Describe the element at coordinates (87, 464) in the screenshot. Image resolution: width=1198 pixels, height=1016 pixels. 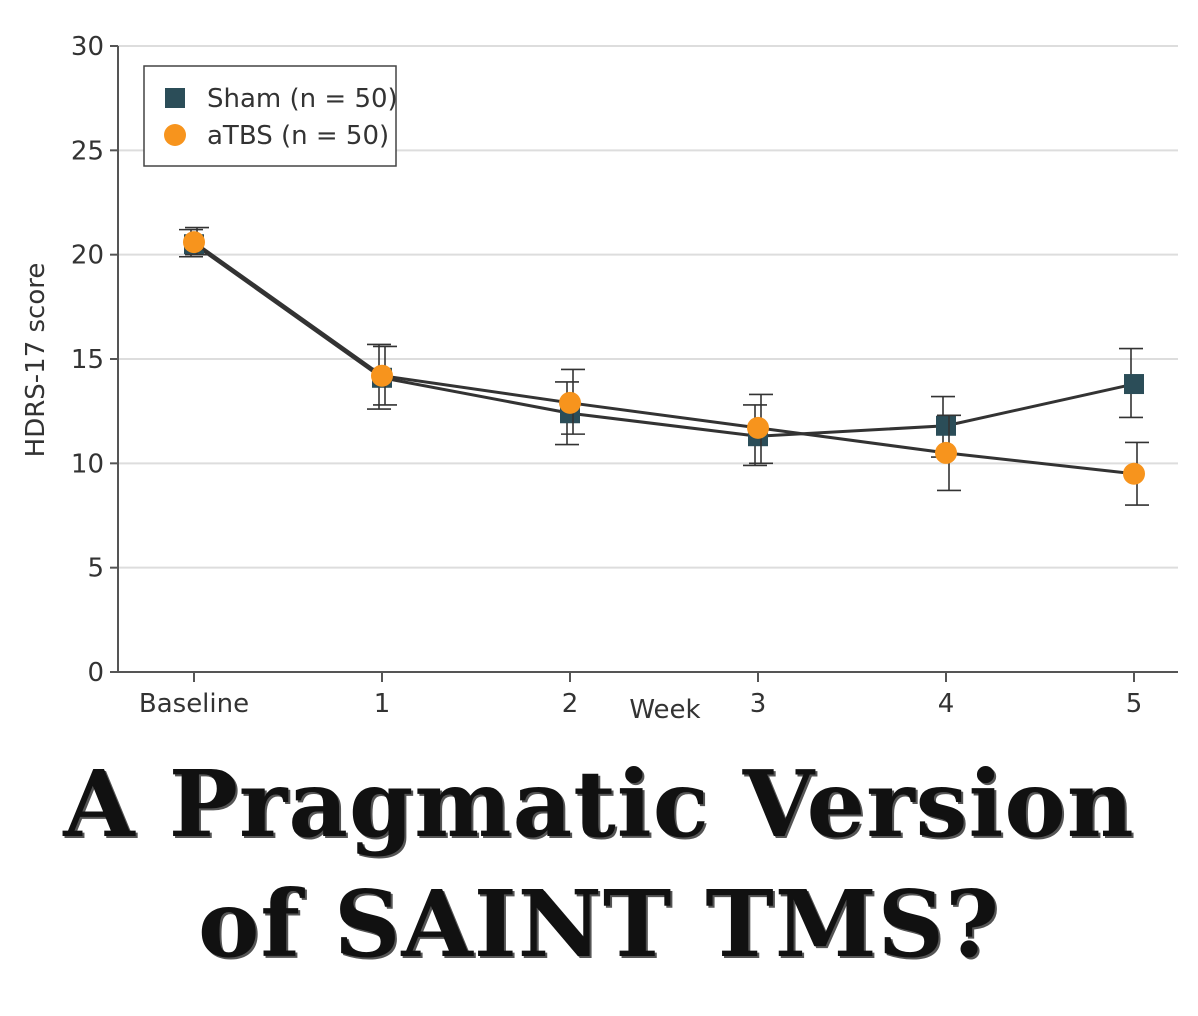
I see `y-tick-label: 10` at that location.